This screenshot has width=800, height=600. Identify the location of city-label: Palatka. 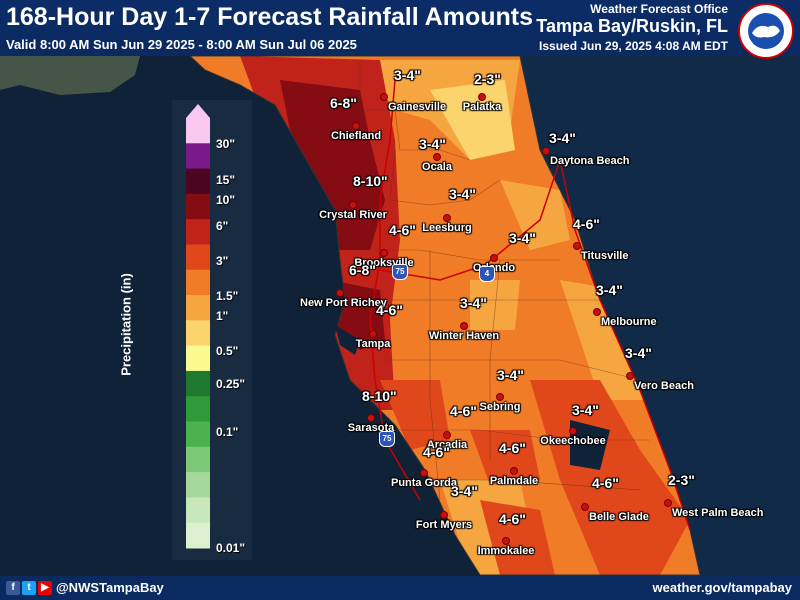
(482, 107).